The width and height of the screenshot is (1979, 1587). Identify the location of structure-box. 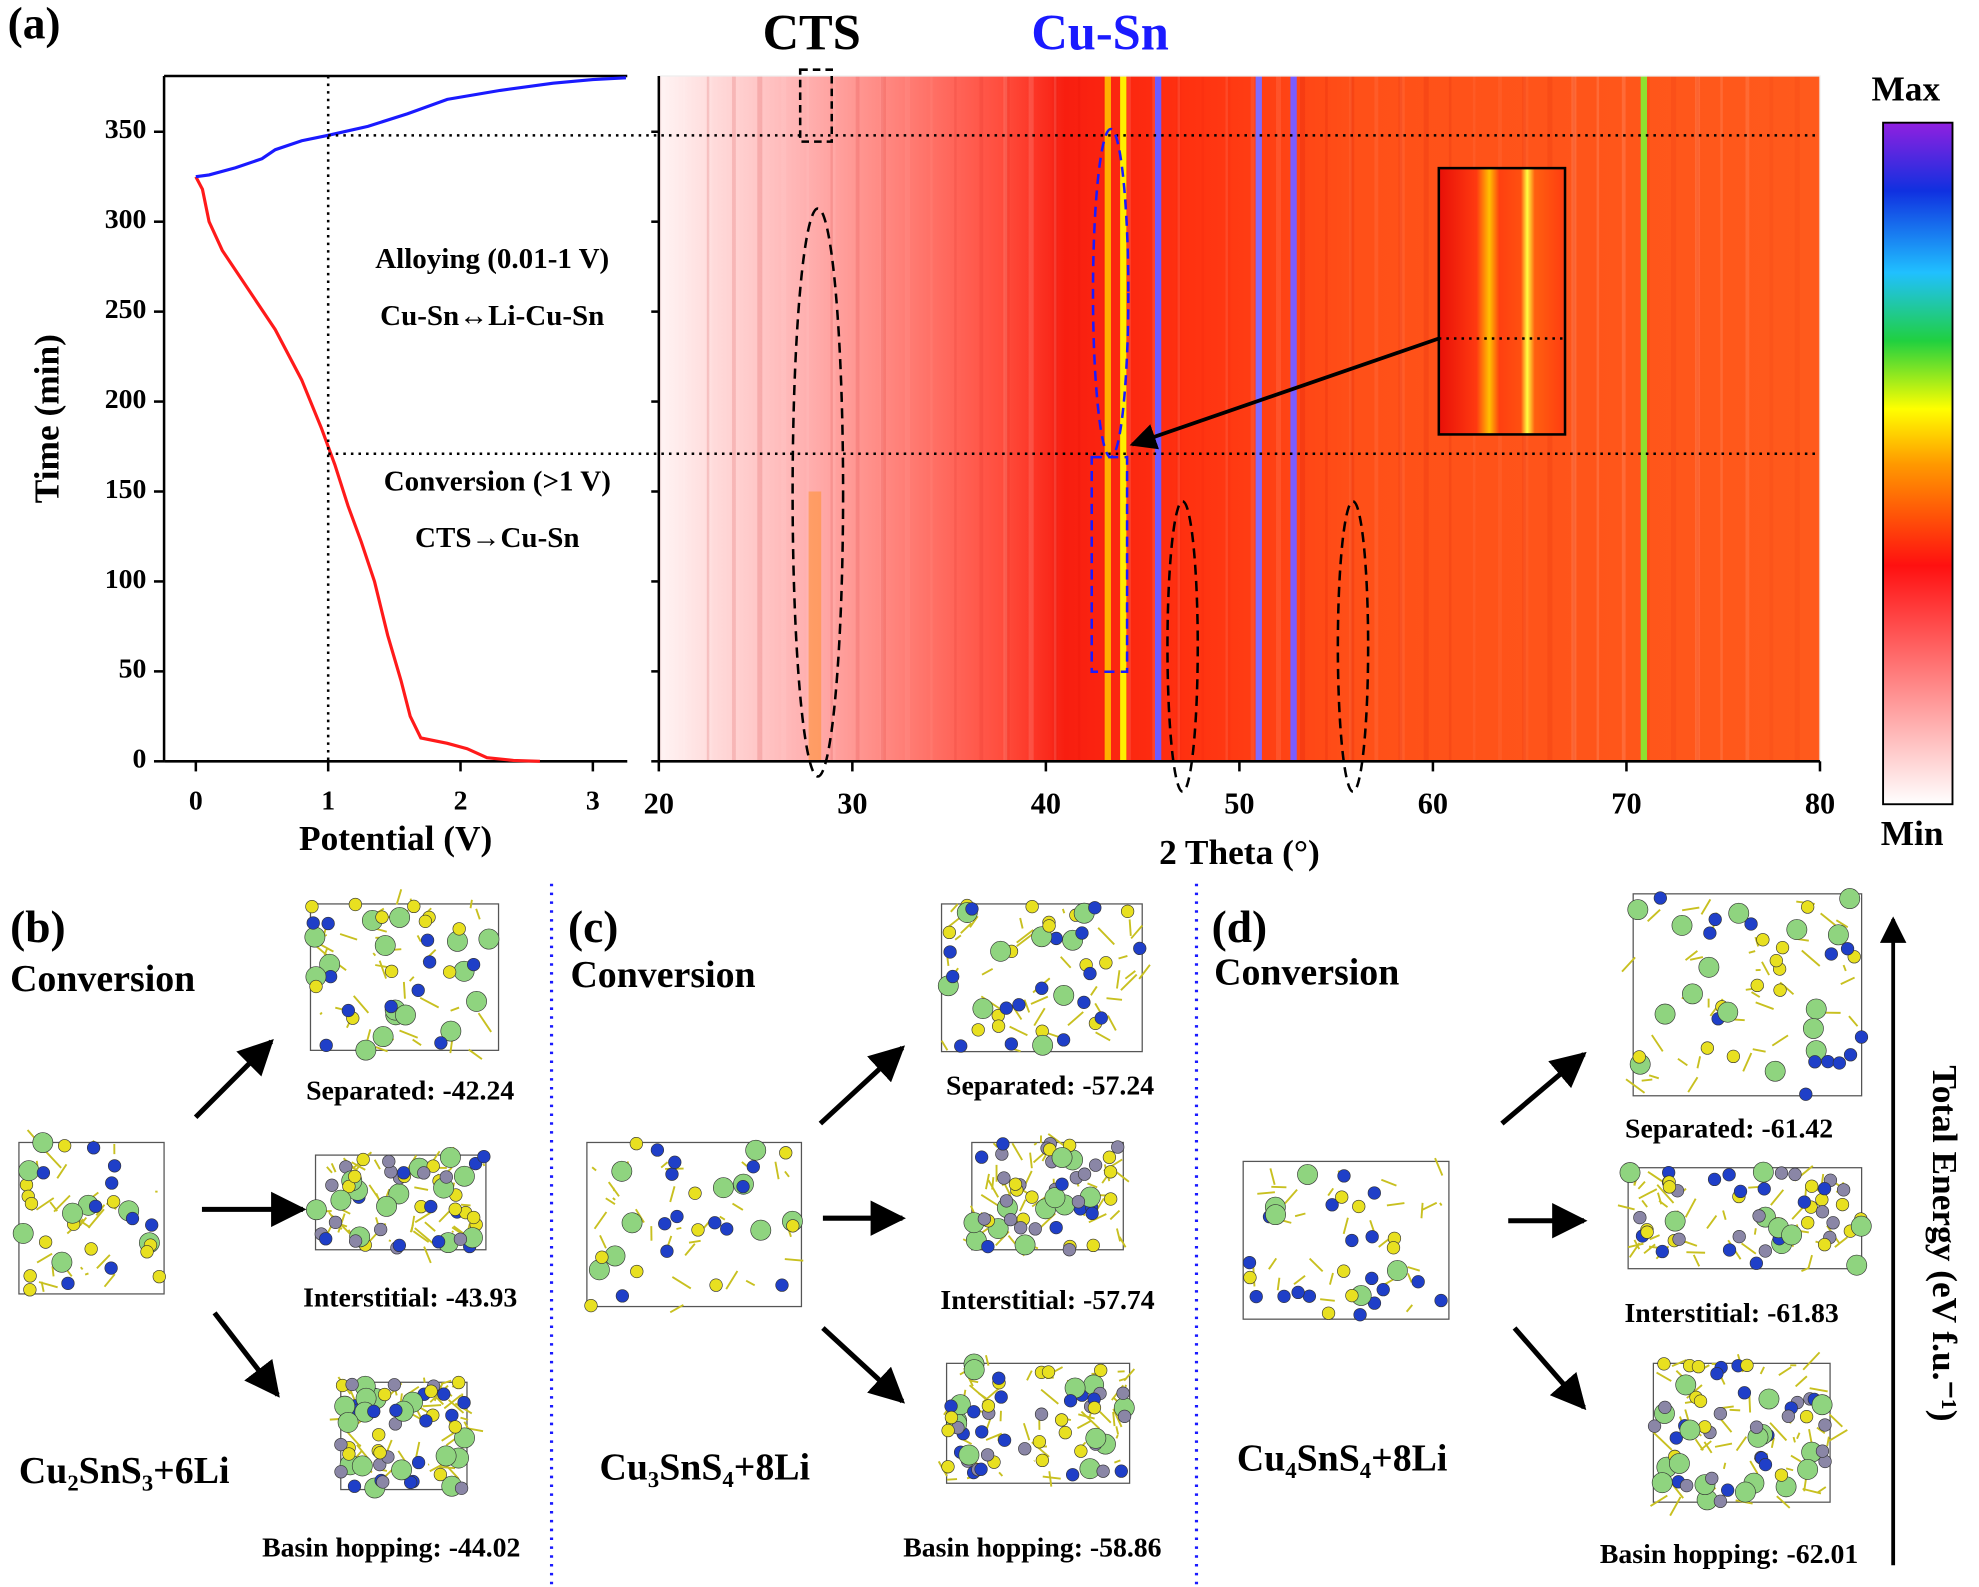
(91, 1218).